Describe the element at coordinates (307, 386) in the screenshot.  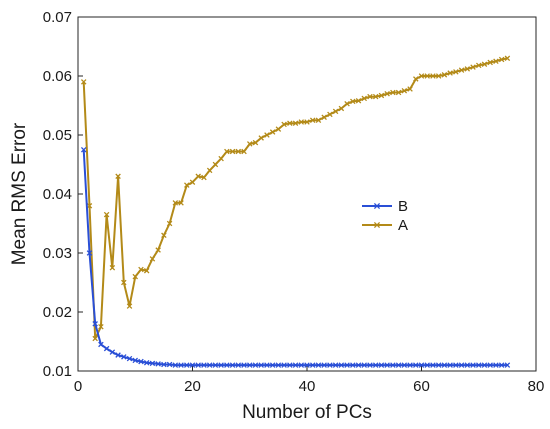
I see `x-tick-label: 40` at that location.